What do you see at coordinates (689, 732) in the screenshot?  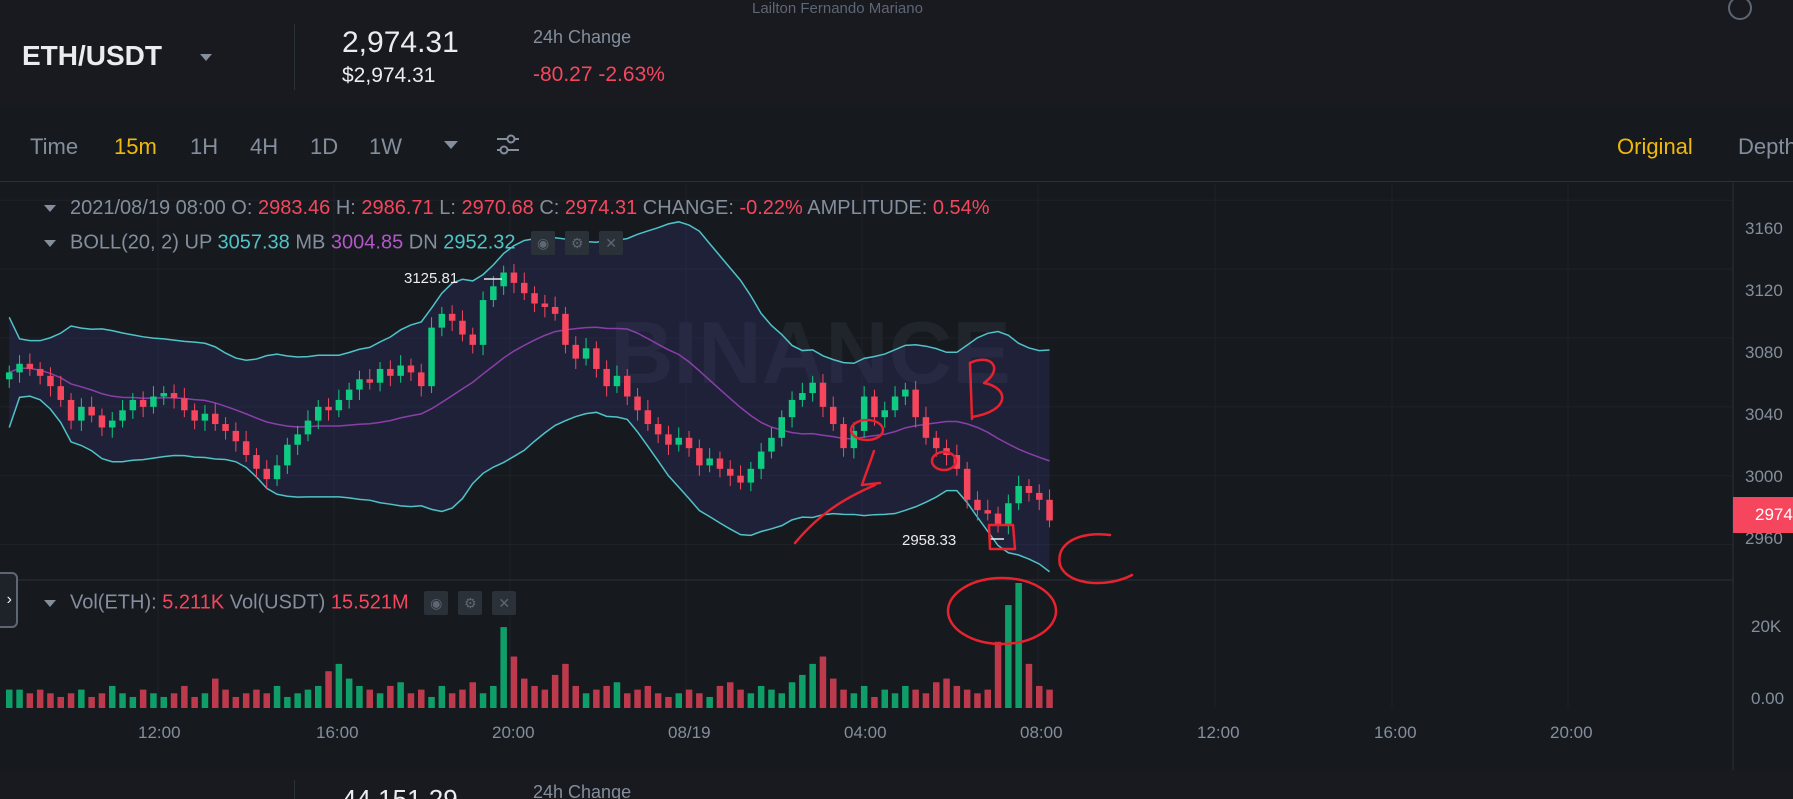 I see `time-axis-label: 08/19` at bounding box center [689, 732].